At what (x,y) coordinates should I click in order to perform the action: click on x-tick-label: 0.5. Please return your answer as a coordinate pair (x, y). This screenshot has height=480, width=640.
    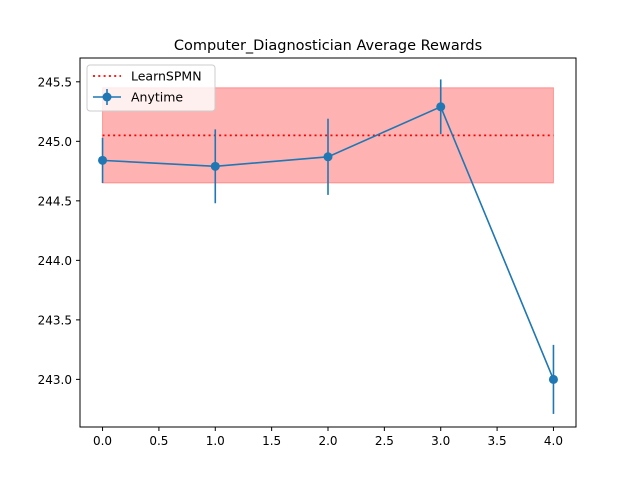
    Looking at the image, I should click on (158, 441).